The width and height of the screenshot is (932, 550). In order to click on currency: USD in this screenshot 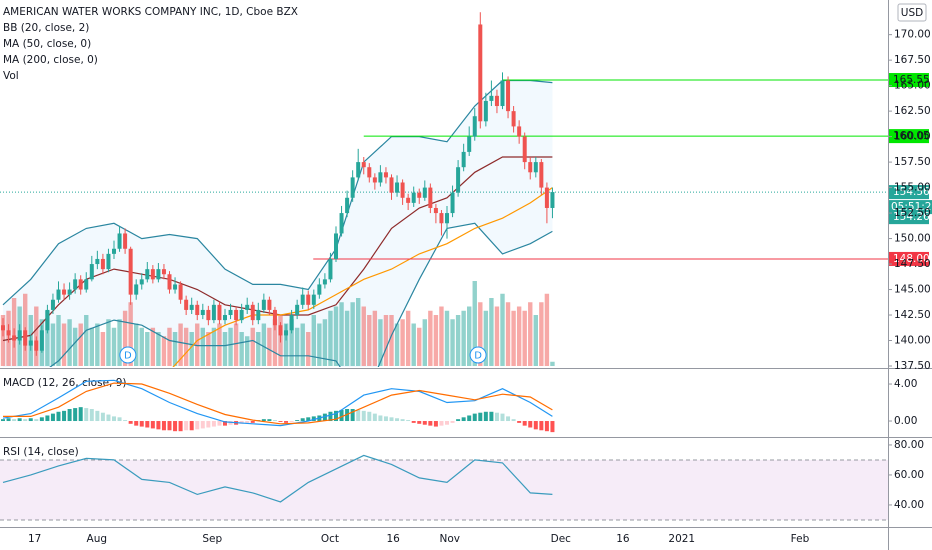, I will do `click(912, 13)`.